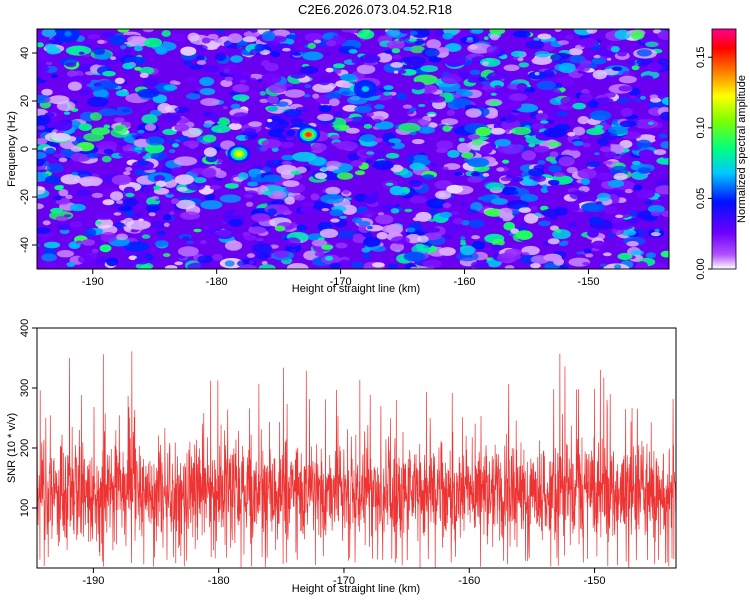 The width and height of the screenshot is (750, 600). What do you see at coordinates (219, 581) in the screenshot?
I see `snr-x-tick-label: -180` at bounding box center [219, 581].